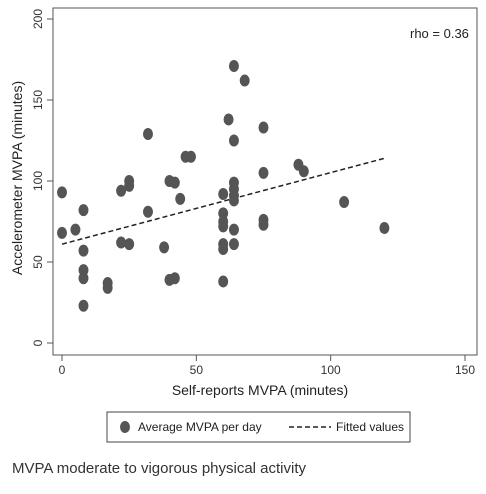 The image size is (486, 494). I want to click on y-tick-label: 200, so click(38, 19).